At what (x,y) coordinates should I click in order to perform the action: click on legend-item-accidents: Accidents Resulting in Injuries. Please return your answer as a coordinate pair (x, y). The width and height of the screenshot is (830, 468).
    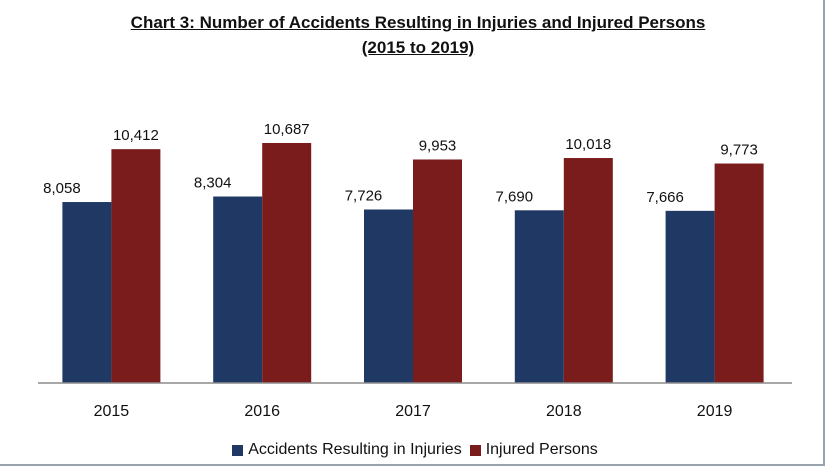
    Looking at the image, I should click on (347, 450).